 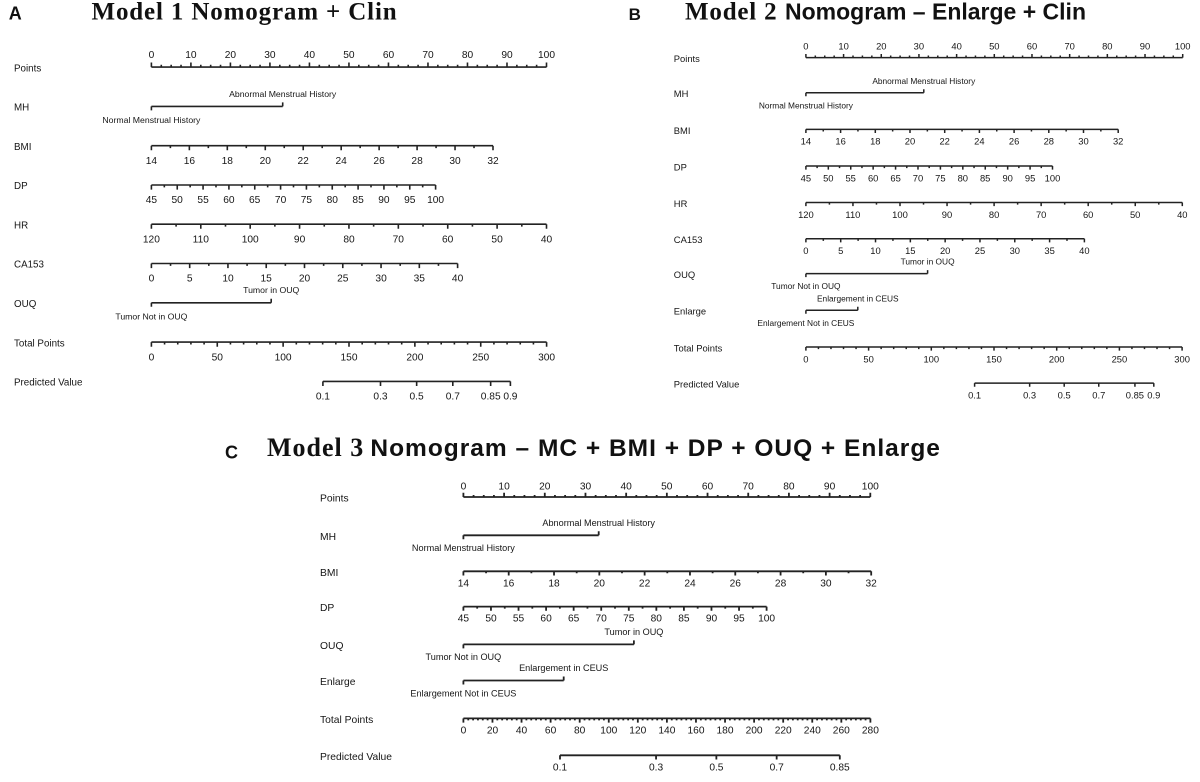 I want to click on svg-text: 45, so click(x=464, y=619).